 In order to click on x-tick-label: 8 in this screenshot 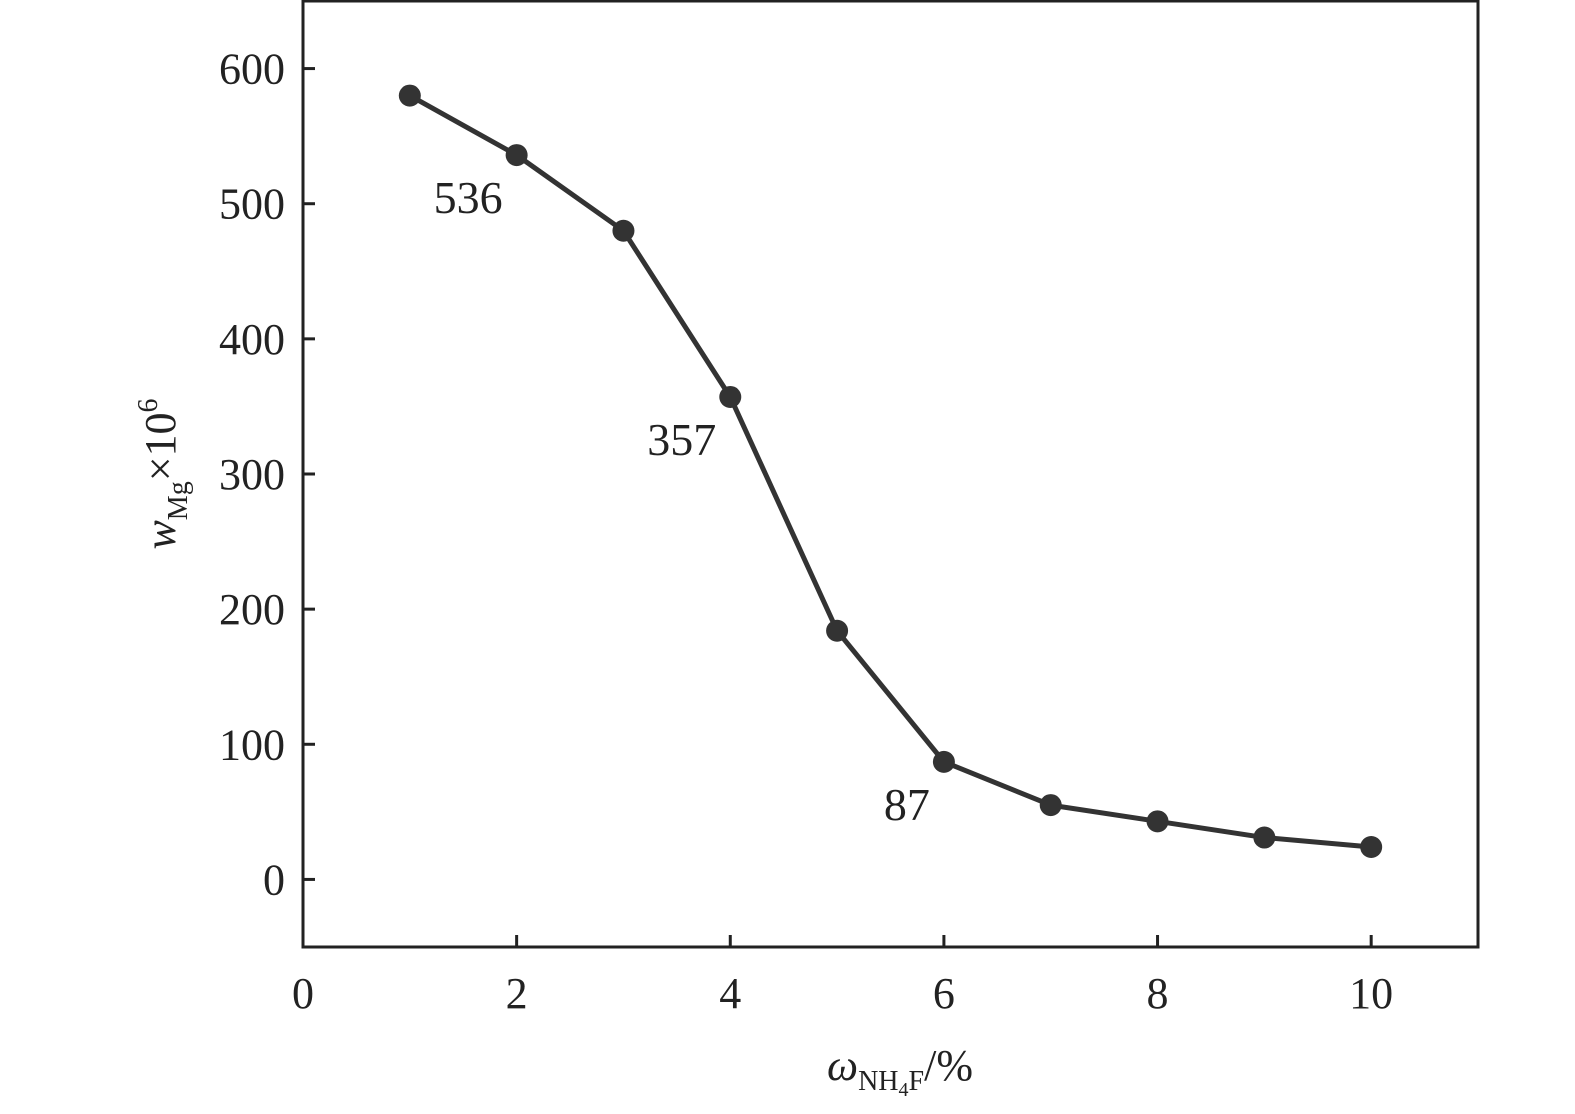, I will do `click(1158, 993)`.